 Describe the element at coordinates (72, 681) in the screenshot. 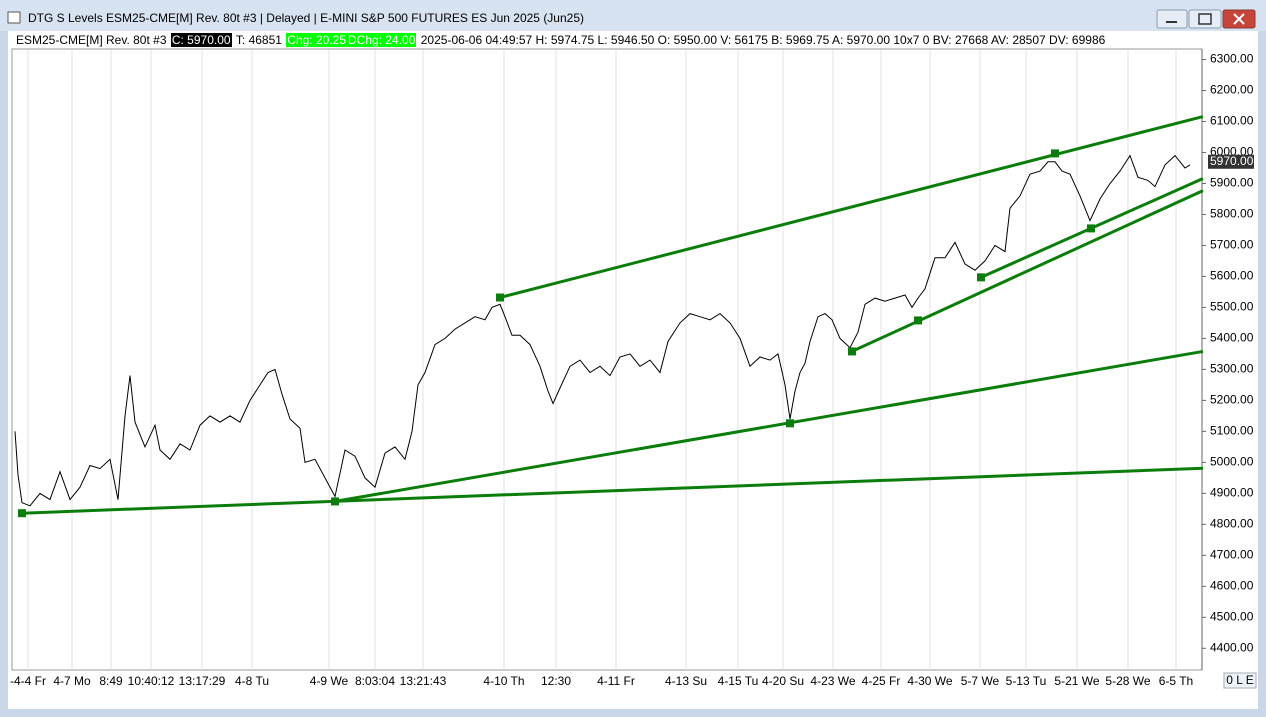

I see `x-tick-label: 4-7 Mo` at that location.